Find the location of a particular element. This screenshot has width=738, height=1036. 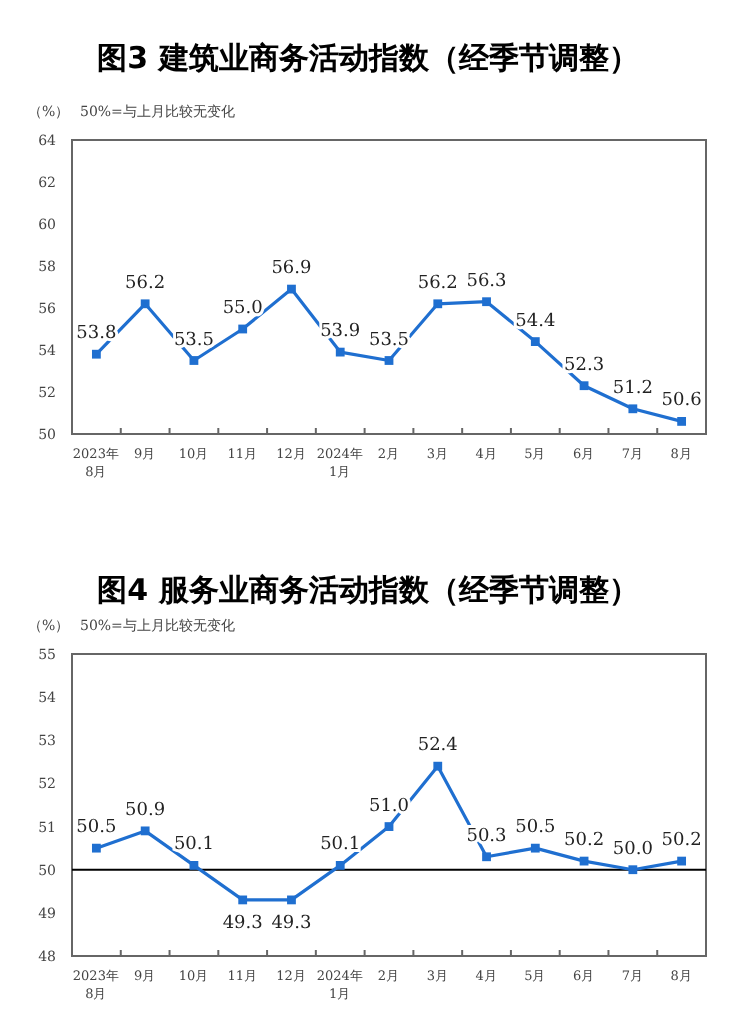

text: 54.4 is located at coordinates (535, 321).